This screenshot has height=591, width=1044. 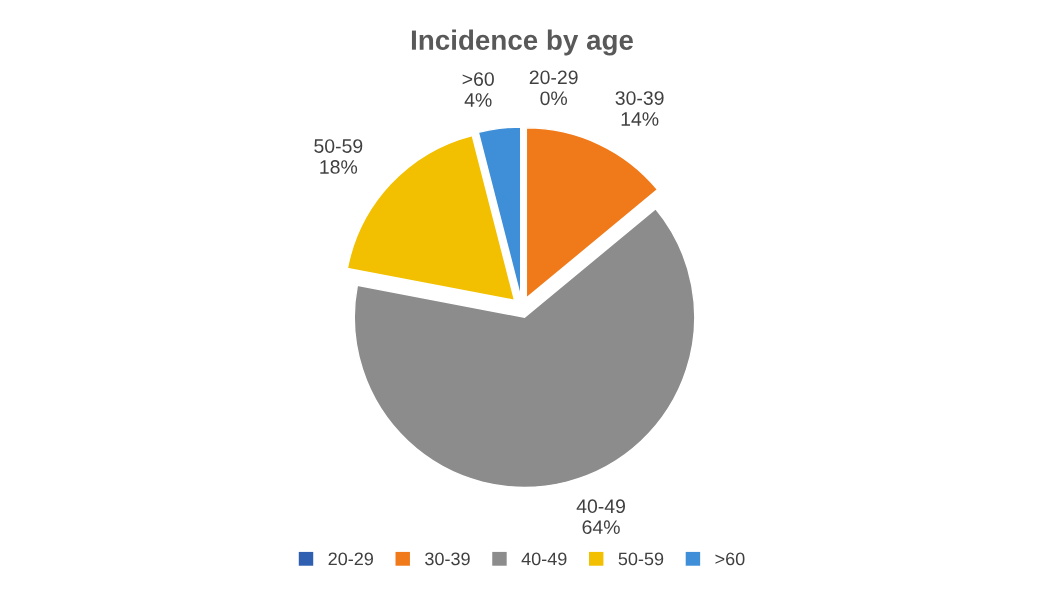 I want to click on data-label: 4%, so click(x=478, y=100).